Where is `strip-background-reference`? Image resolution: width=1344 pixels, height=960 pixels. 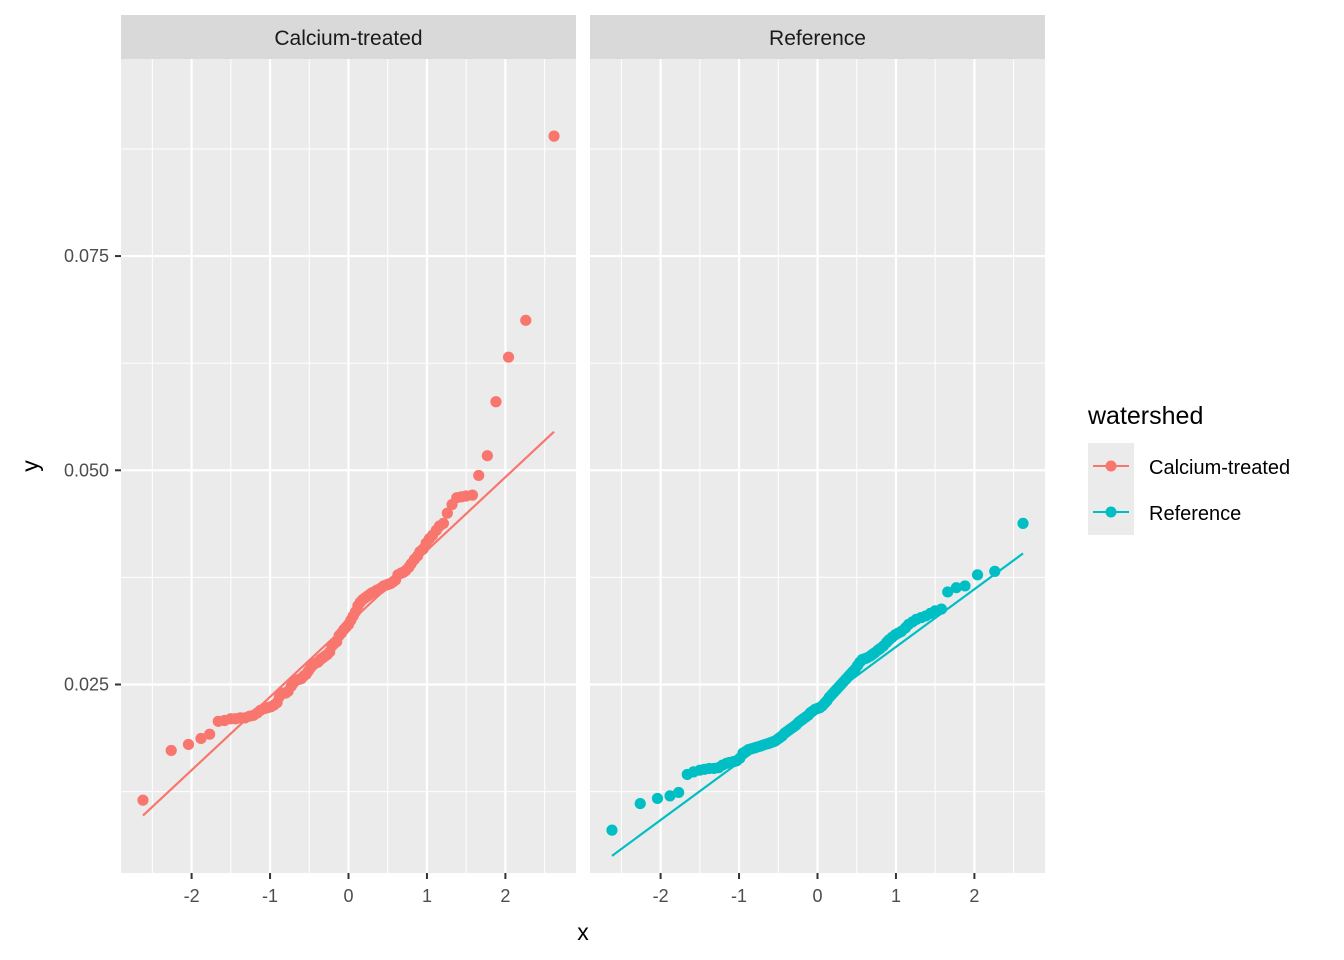 strip-background-reference is located at coordinates (817, 37).